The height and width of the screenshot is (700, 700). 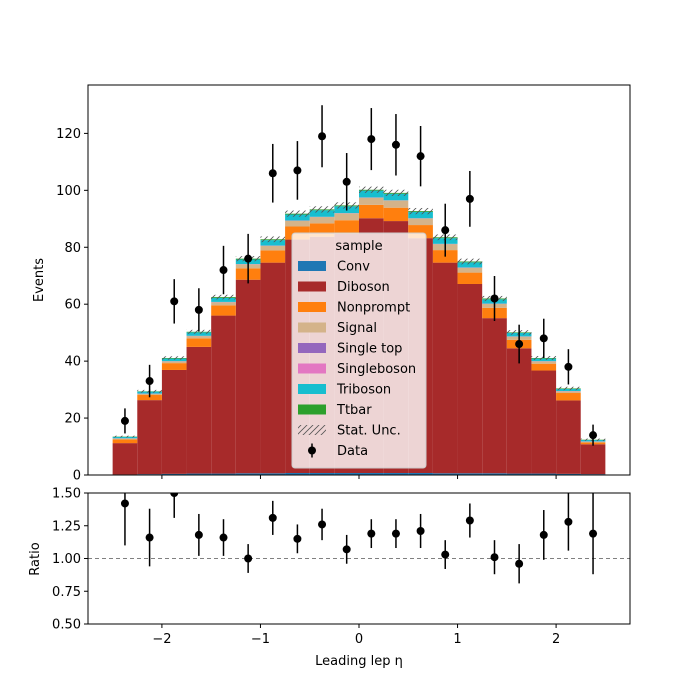 I want to click on legend-swatch-conv, so click(x=312, y=266).